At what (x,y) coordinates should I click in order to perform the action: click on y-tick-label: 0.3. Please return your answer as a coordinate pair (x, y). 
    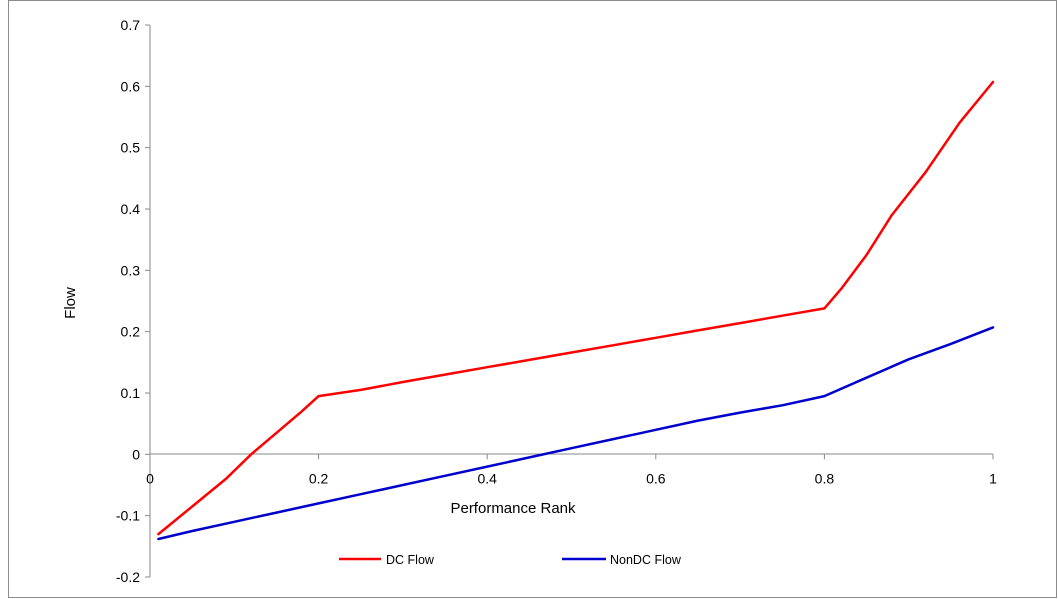
    Looking at the image, I should click on (131, 270).